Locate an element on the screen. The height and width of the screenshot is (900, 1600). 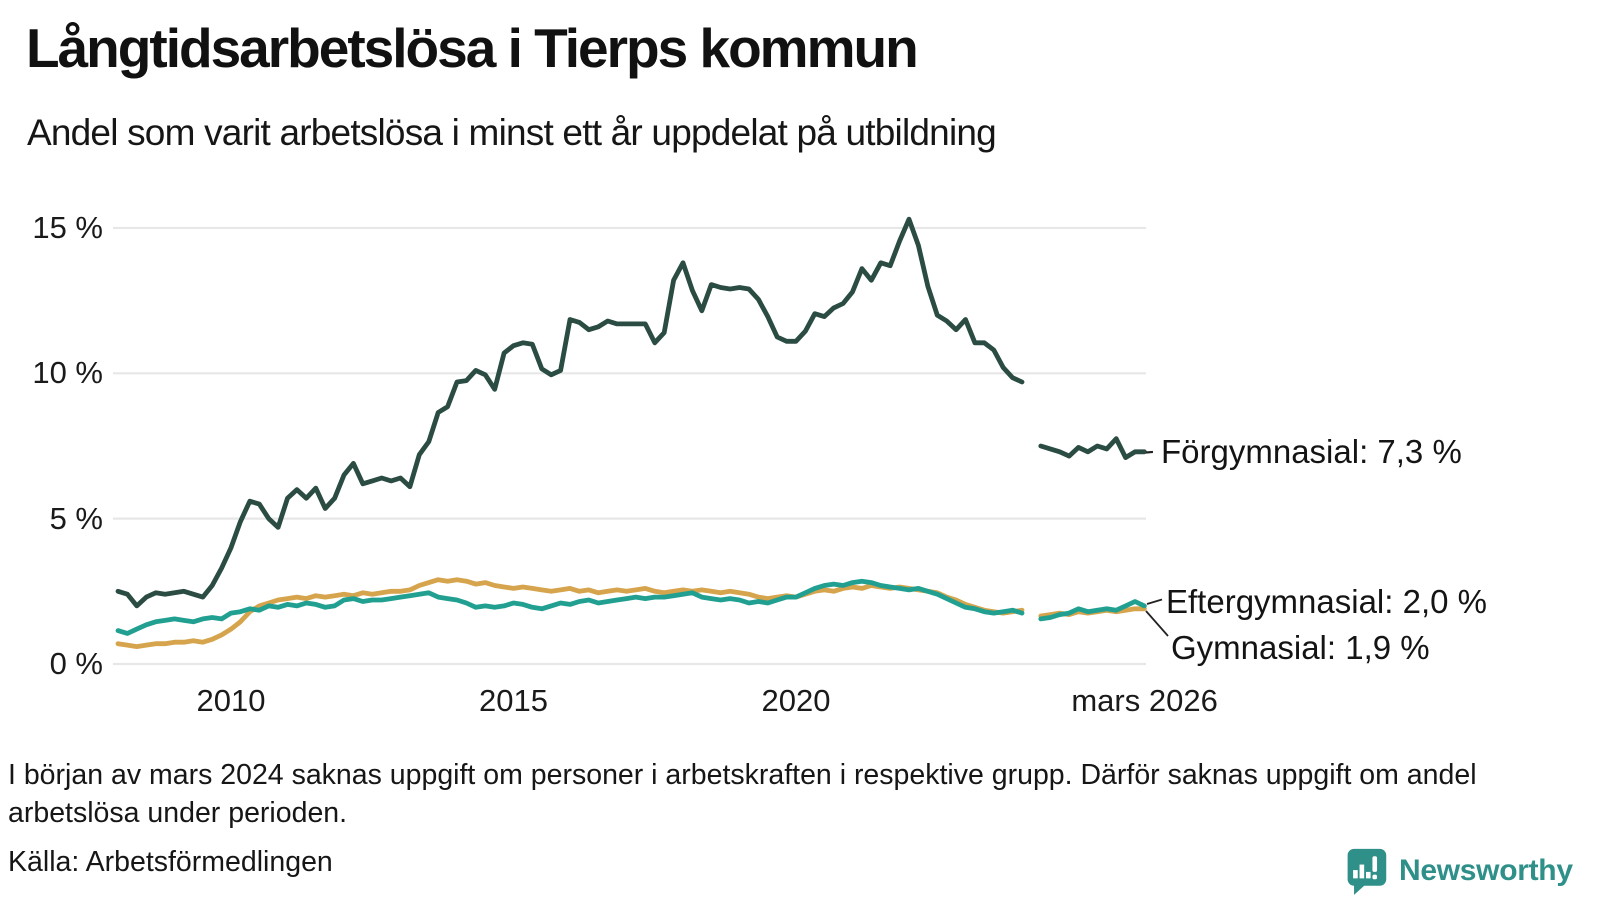
y-axis-tick-label: 0 % is located at coordinates (76, 663).